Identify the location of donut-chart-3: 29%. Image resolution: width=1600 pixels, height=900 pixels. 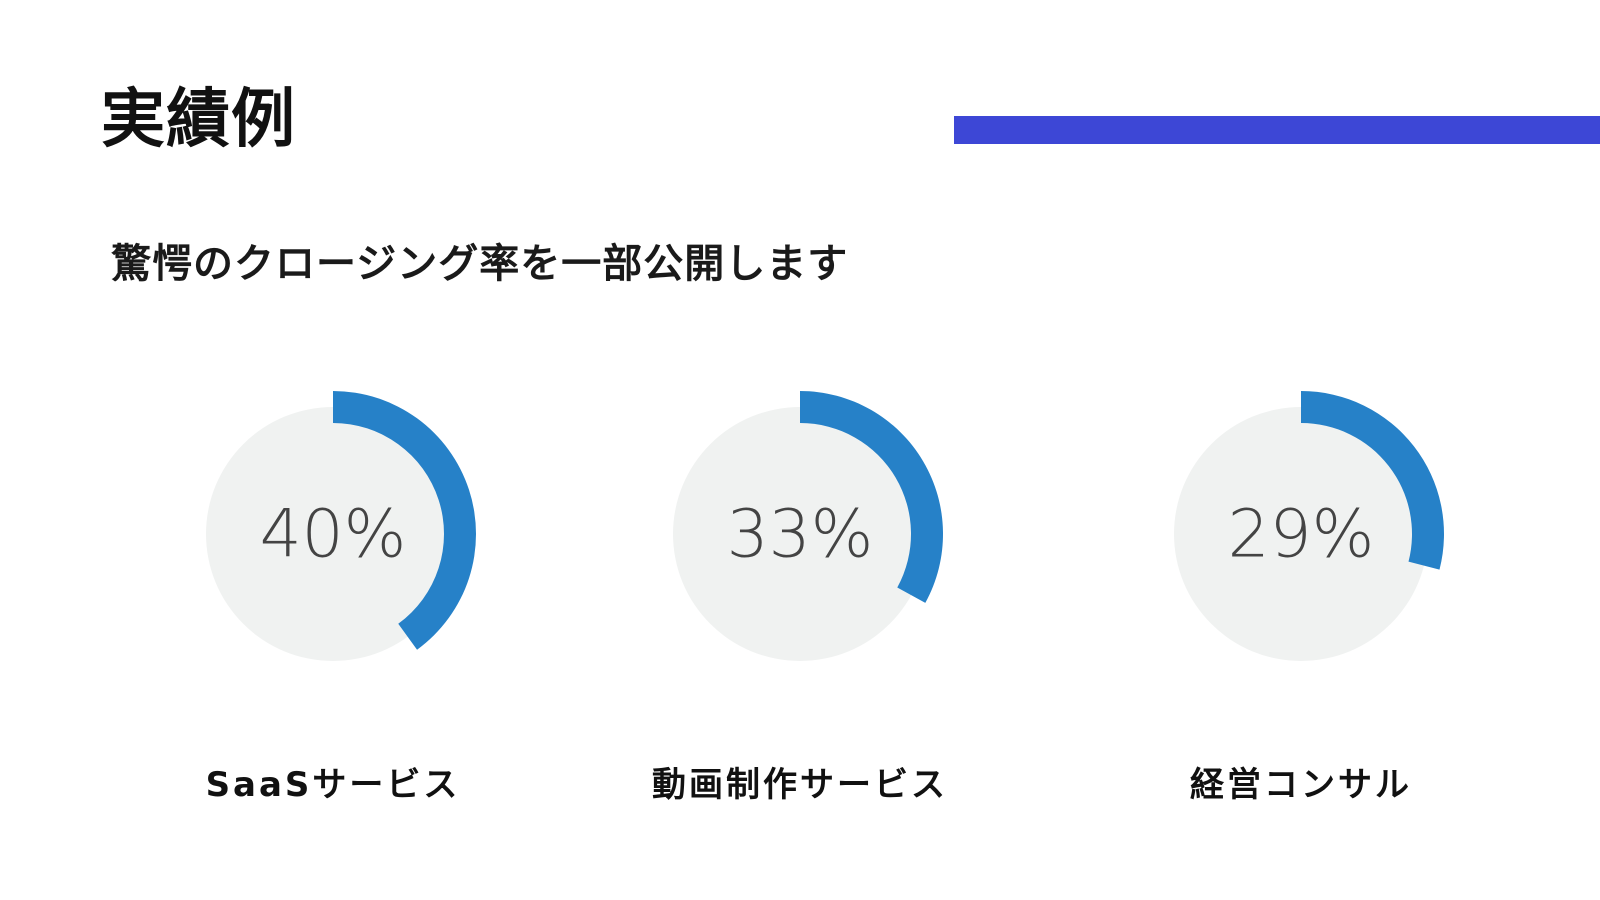
(1309, 526).